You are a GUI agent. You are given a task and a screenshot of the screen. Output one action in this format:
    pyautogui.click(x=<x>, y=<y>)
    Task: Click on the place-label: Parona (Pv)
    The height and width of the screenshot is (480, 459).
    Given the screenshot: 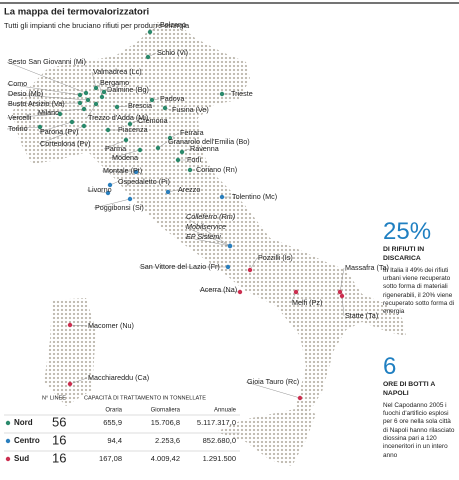 What is the action you would take?
    pyautogui.click(x=59, y=131)
    